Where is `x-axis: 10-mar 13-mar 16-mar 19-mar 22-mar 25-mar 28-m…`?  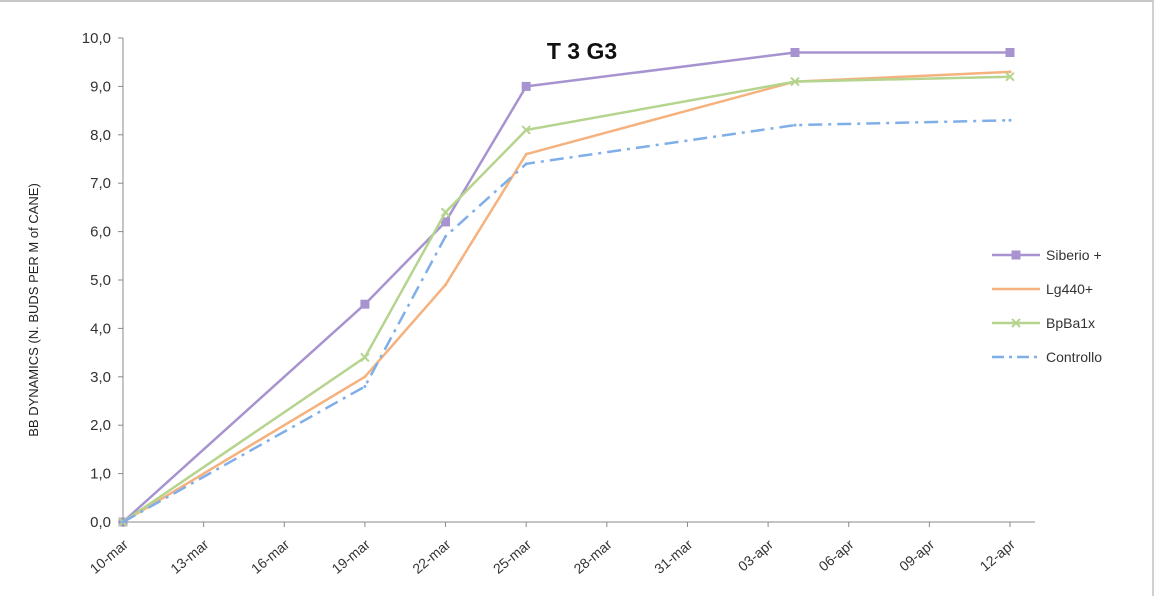
x-axis: 10-mar 13-mar 16-mar 19-mar 22-mar 25-mar 28-m… is located at coordinates (561, 549).